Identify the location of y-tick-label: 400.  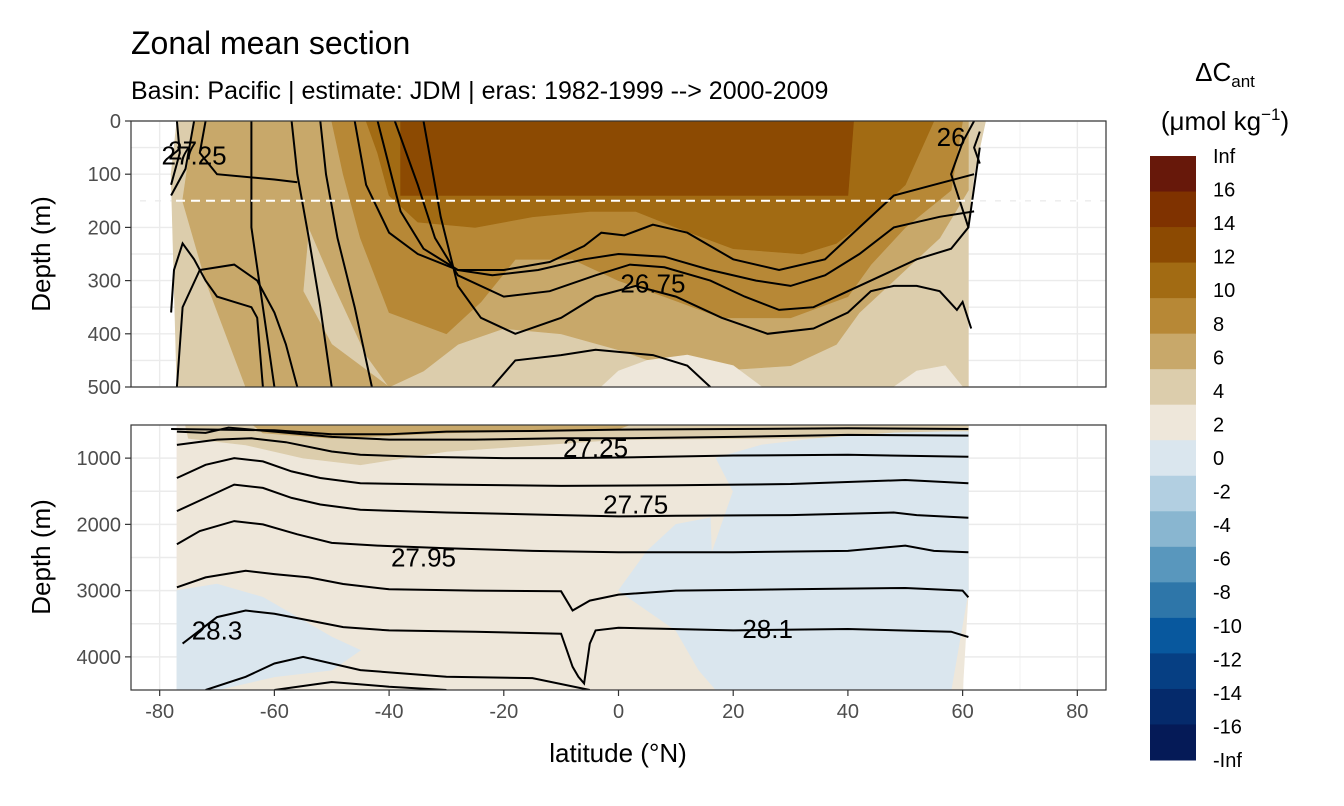
(104, 335).